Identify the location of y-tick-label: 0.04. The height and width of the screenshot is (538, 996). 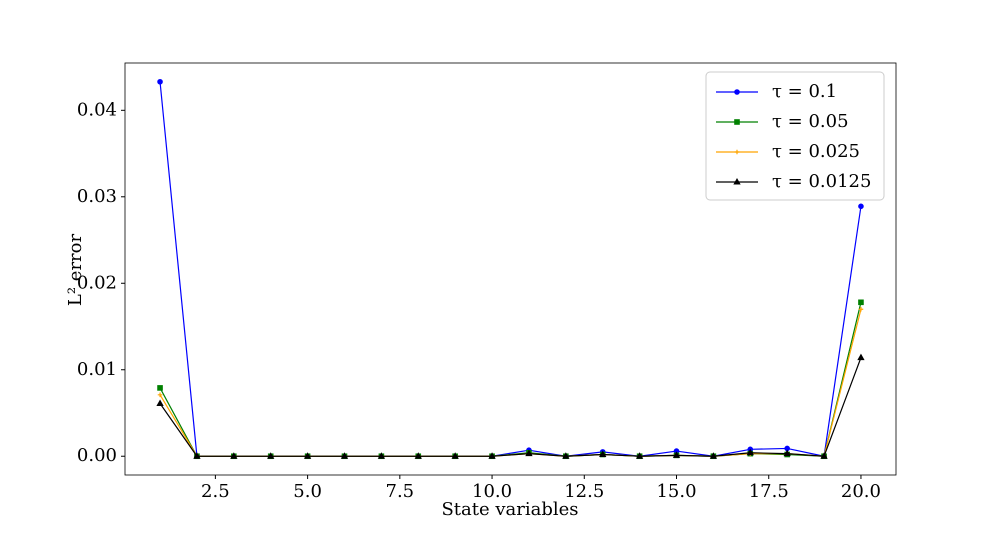
(97, 109).